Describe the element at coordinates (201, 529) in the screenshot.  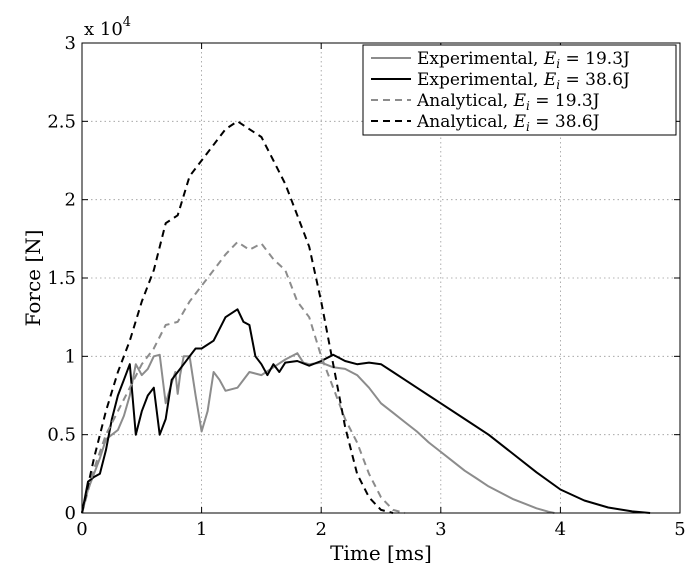
I see `x-tick-label: 1` at that location.